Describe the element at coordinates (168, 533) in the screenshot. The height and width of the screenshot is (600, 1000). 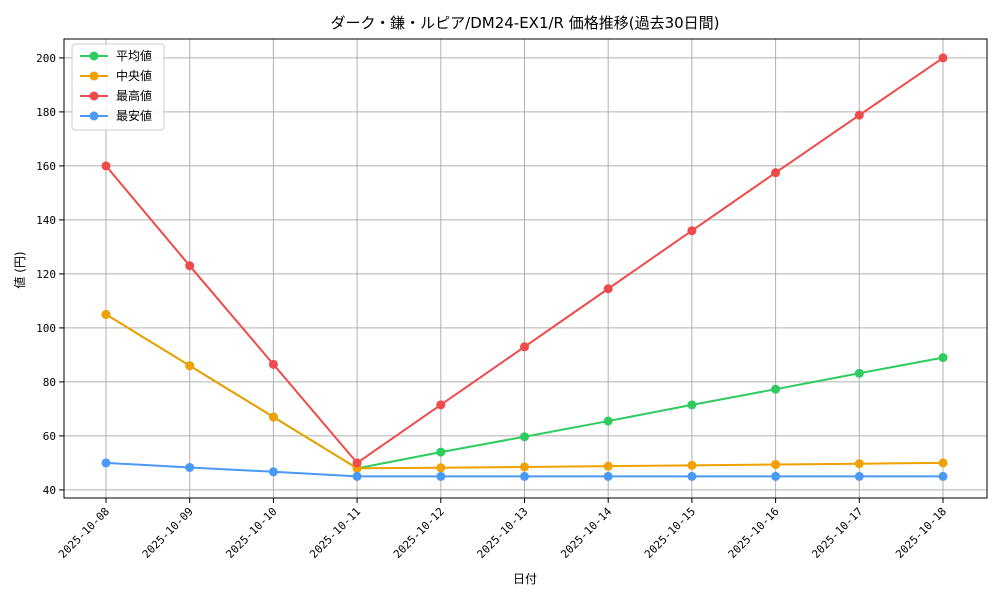
I see `x-tick-label: 2025-10-09` at that location.